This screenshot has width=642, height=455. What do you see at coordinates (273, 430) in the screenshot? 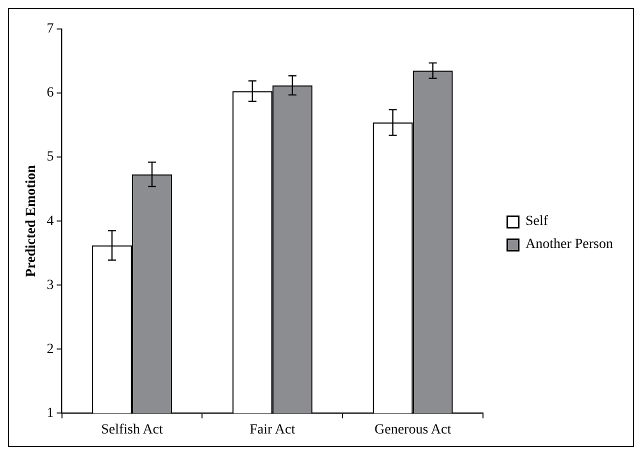
I see `x-tick-label: Fair Act` at bounding box center [273, 430].